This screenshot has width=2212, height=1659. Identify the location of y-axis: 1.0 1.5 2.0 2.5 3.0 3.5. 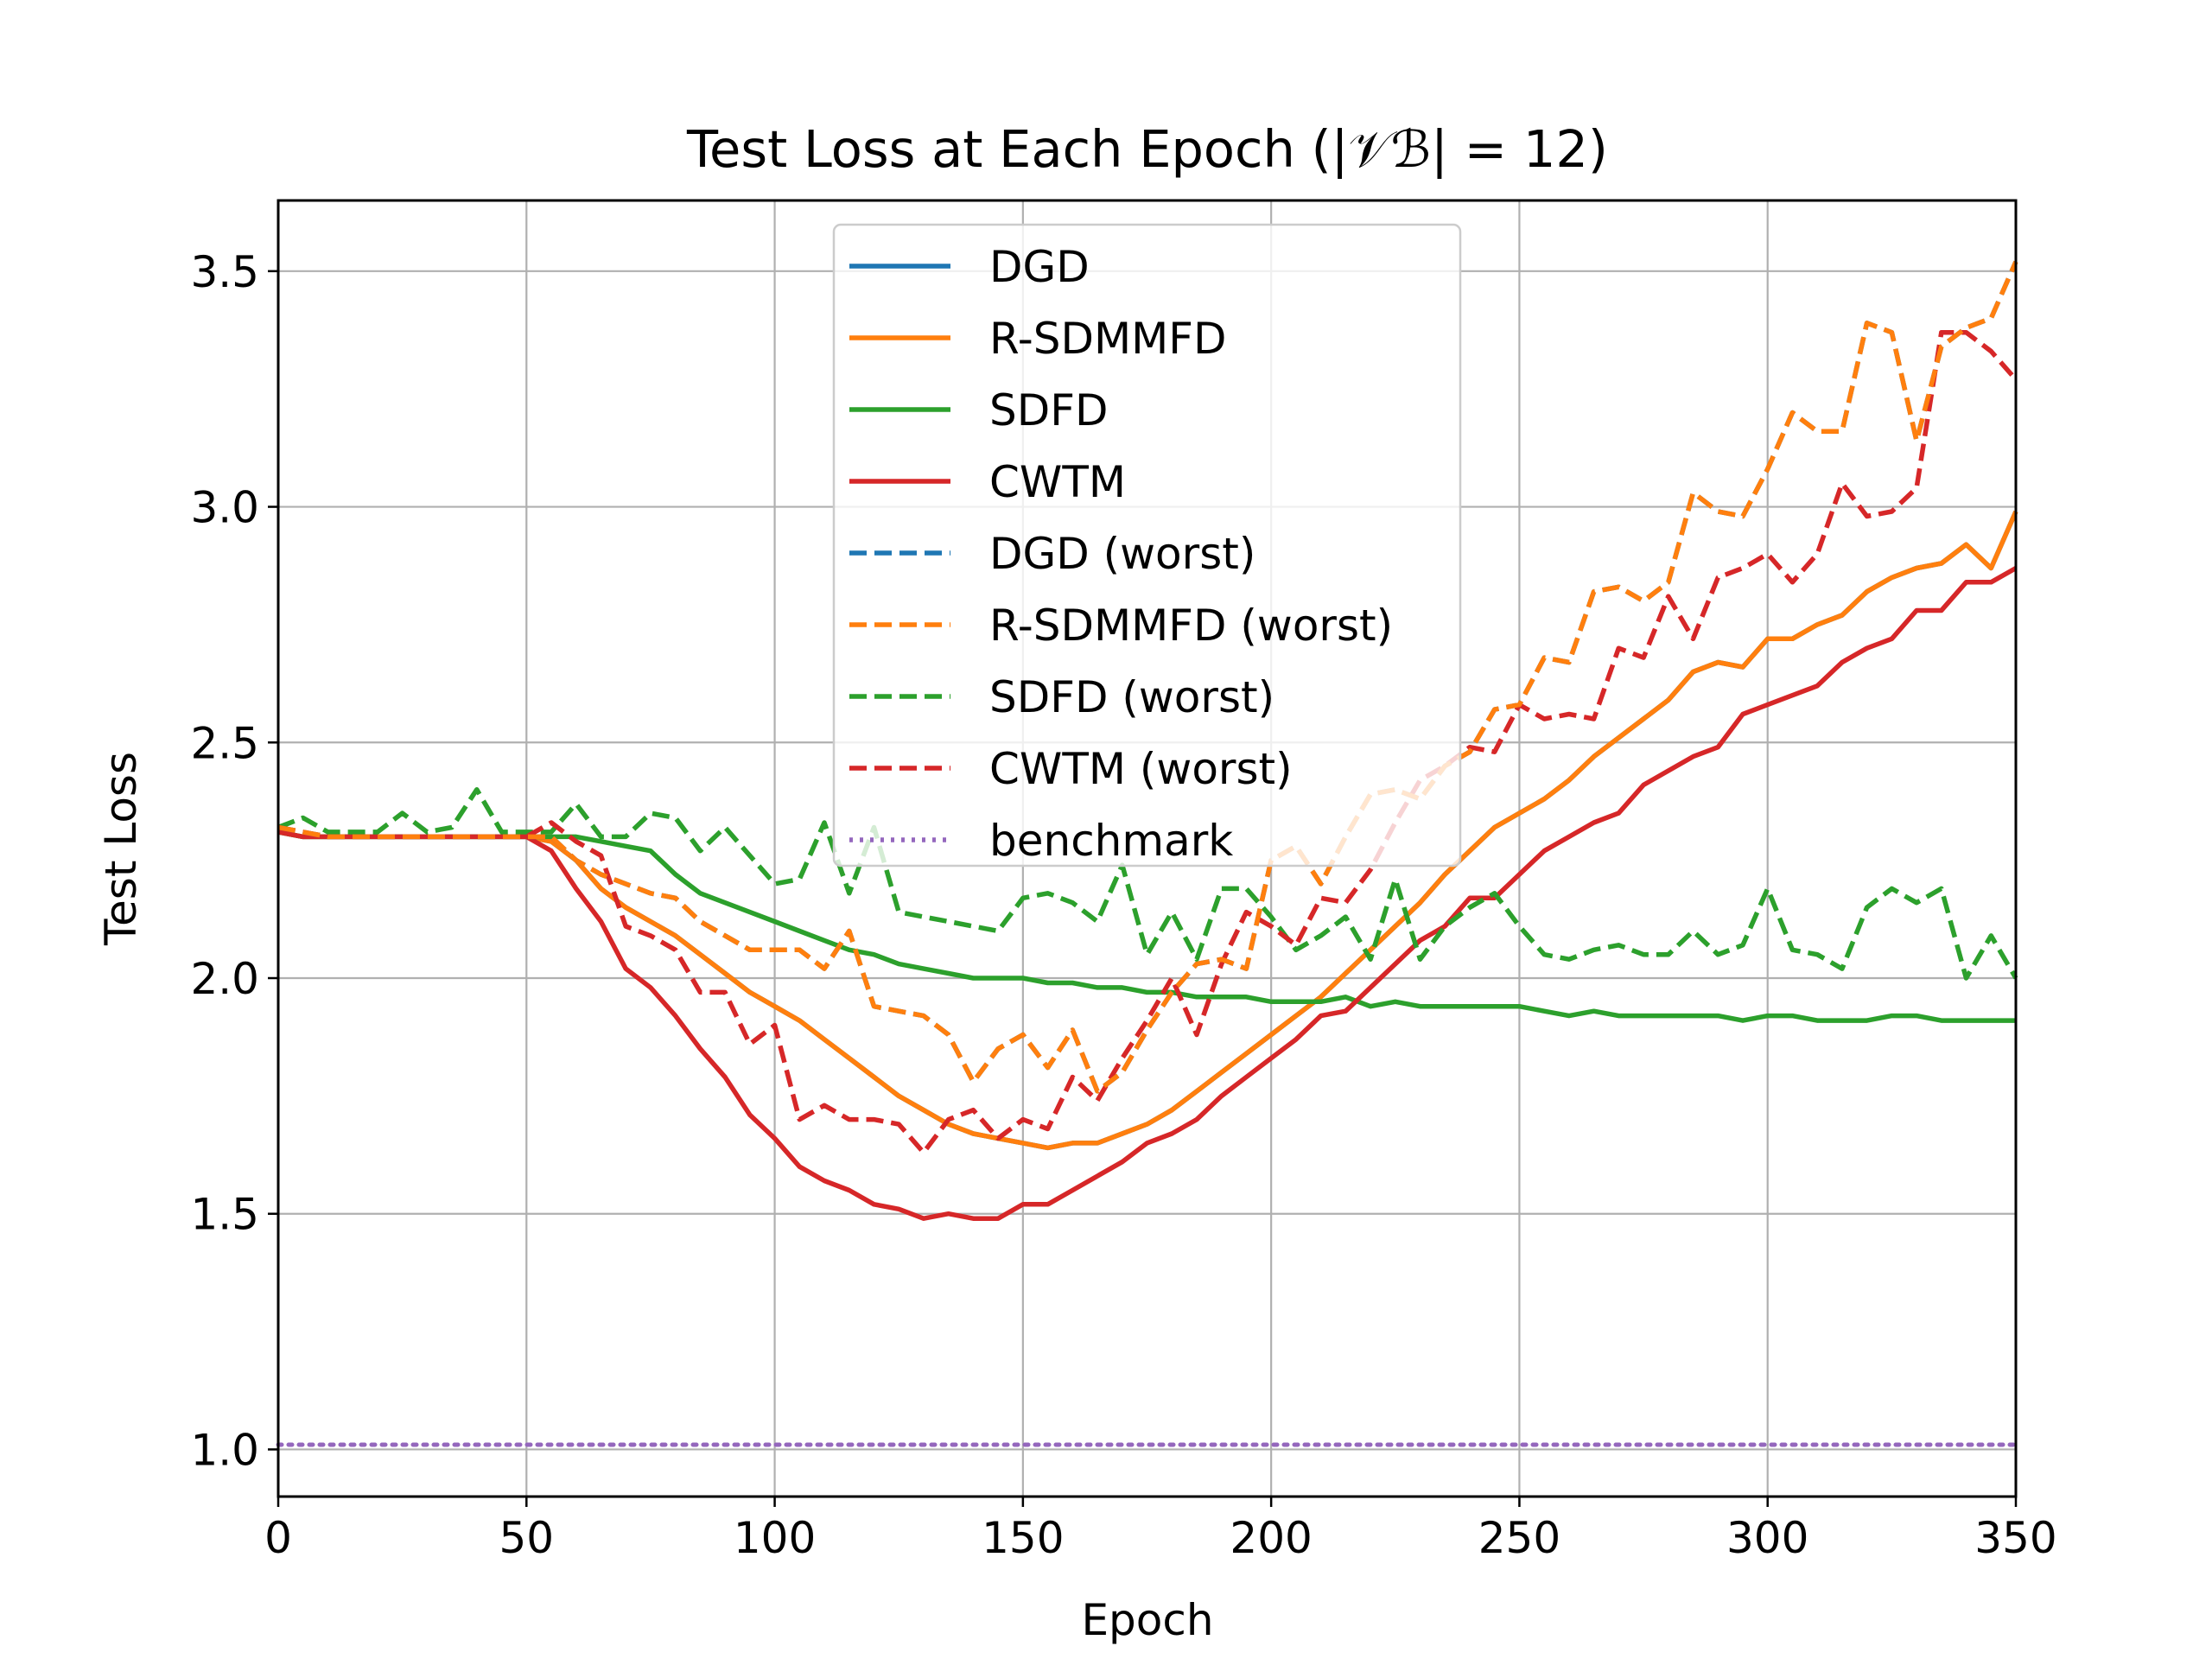
(234, 861).